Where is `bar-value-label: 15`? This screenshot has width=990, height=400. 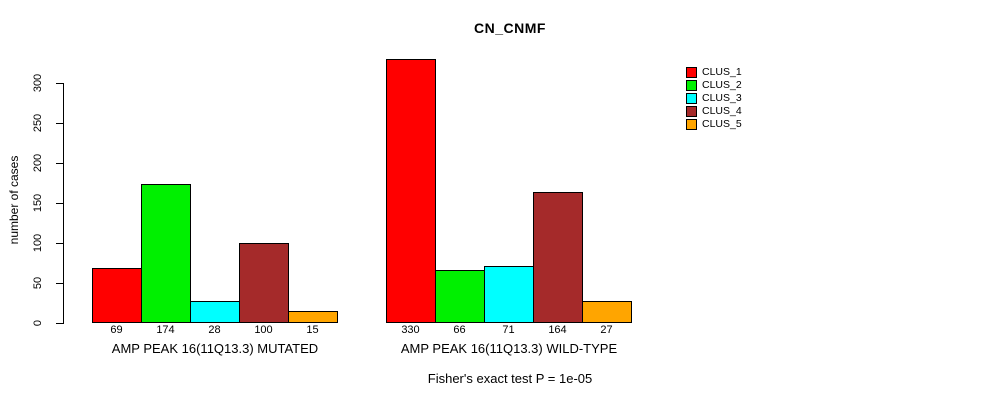 bar-value-label: 15 is located at coordinates (312, 330).